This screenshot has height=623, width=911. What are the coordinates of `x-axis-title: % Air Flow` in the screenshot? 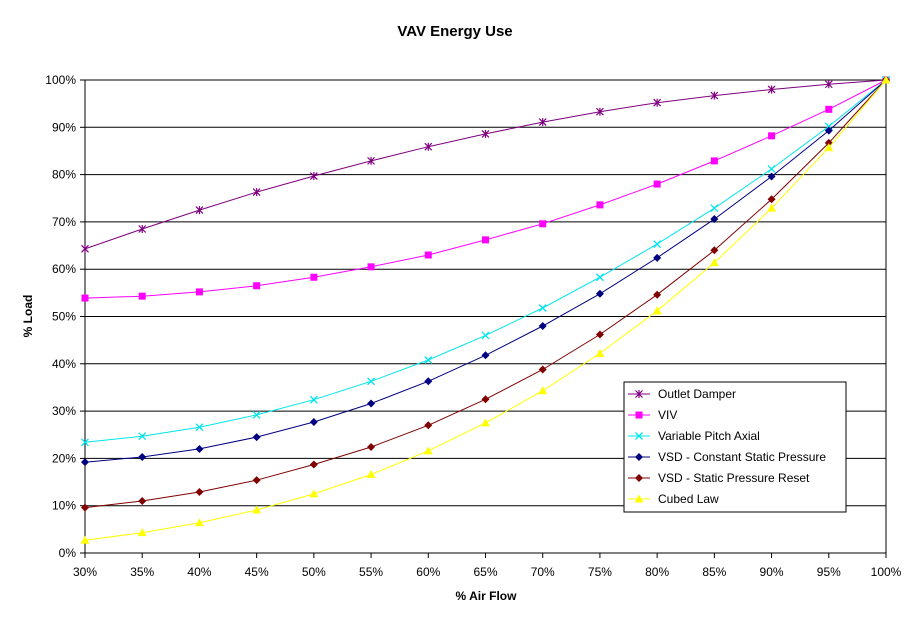 It's located at (487, 596).